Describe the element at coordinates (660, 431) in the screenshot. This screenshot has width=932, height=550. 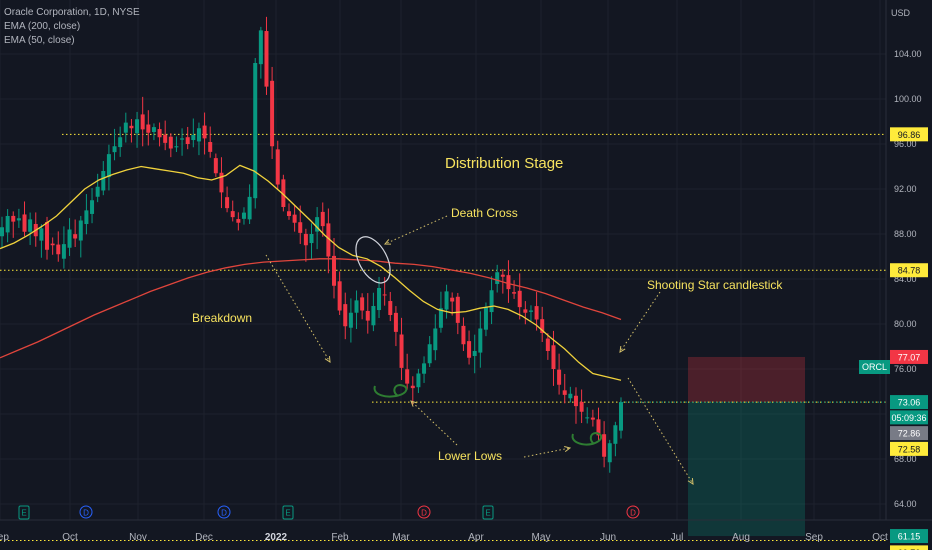
I see `target-arrow` at that location.